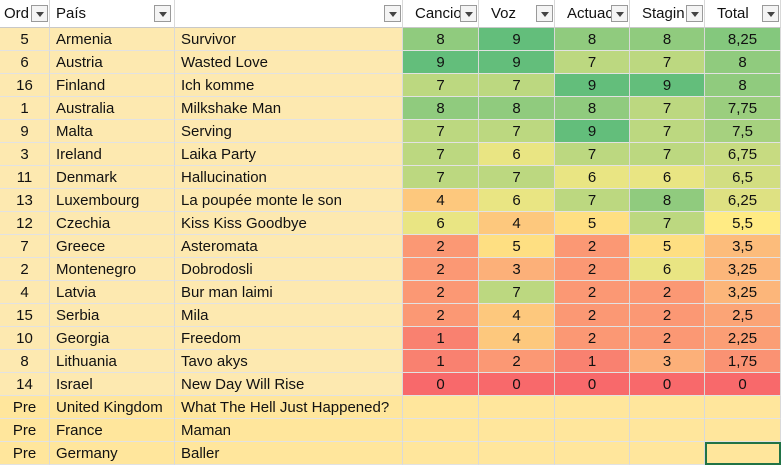 This screenshot has height=466, width=782. Describe the element at coordinates (289, 177) in the screenshot. I see `song-cell: Hallucination` at that location.